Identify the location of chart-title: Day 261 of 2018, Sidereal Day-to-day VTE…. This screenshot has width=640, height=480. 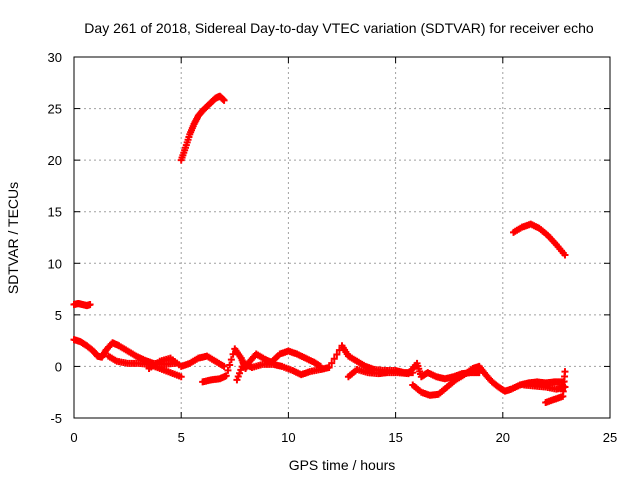
(339, 28).